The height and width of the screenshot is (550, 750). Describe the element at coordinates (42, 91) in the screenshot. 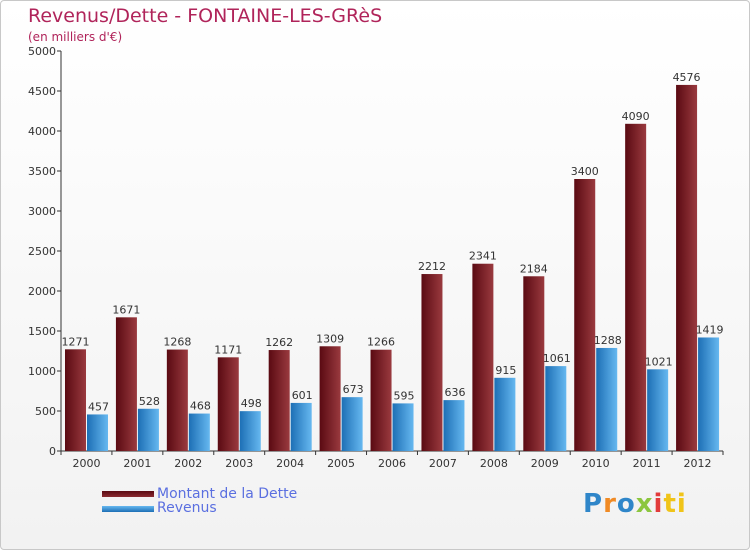

I see `y-tick-label: 4500` at that location.